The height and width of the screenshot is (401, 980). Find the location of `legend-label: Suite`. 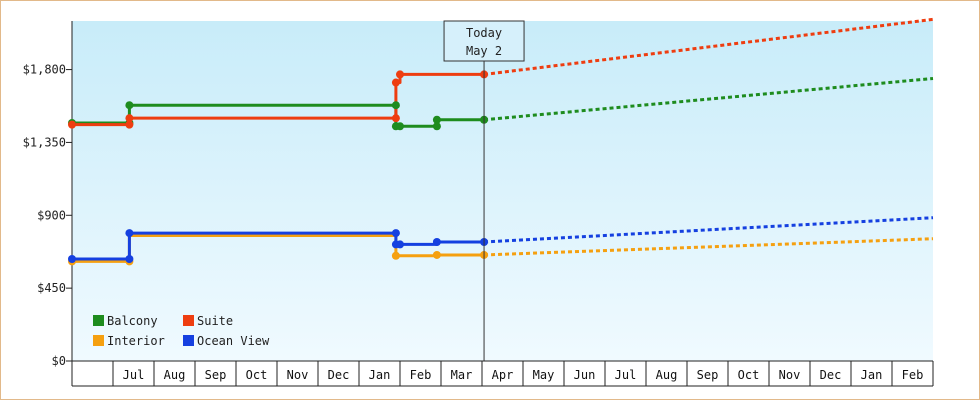

legend-label: Suite is located at coordinates (215, 321).